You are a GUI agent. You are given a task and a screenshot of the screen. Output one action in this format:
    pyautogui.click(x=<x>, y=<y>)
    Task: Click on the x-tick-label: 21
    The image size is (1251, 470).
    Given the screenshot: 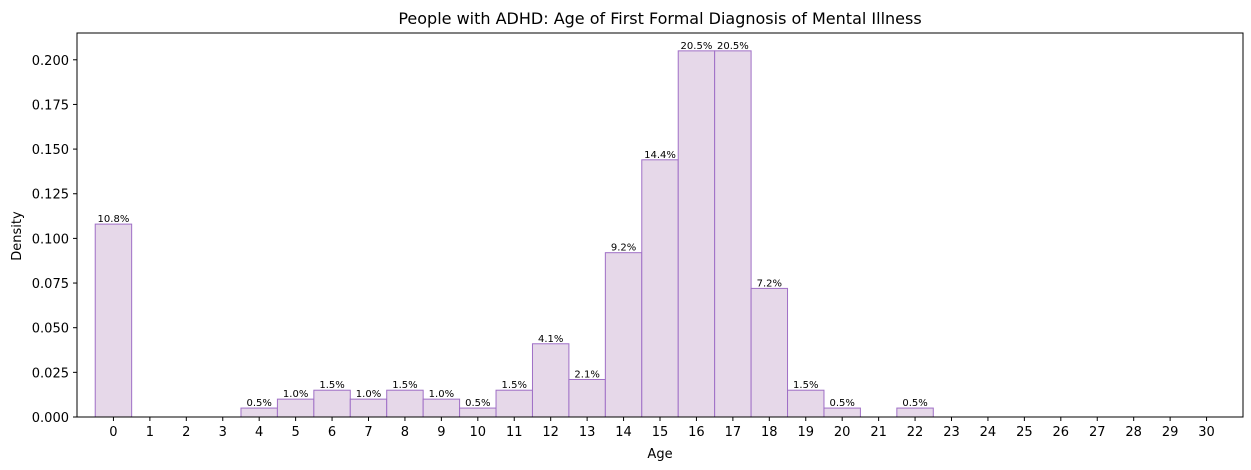 What is the action you would take?
    pyautogui.click(x=878, y=432)
    